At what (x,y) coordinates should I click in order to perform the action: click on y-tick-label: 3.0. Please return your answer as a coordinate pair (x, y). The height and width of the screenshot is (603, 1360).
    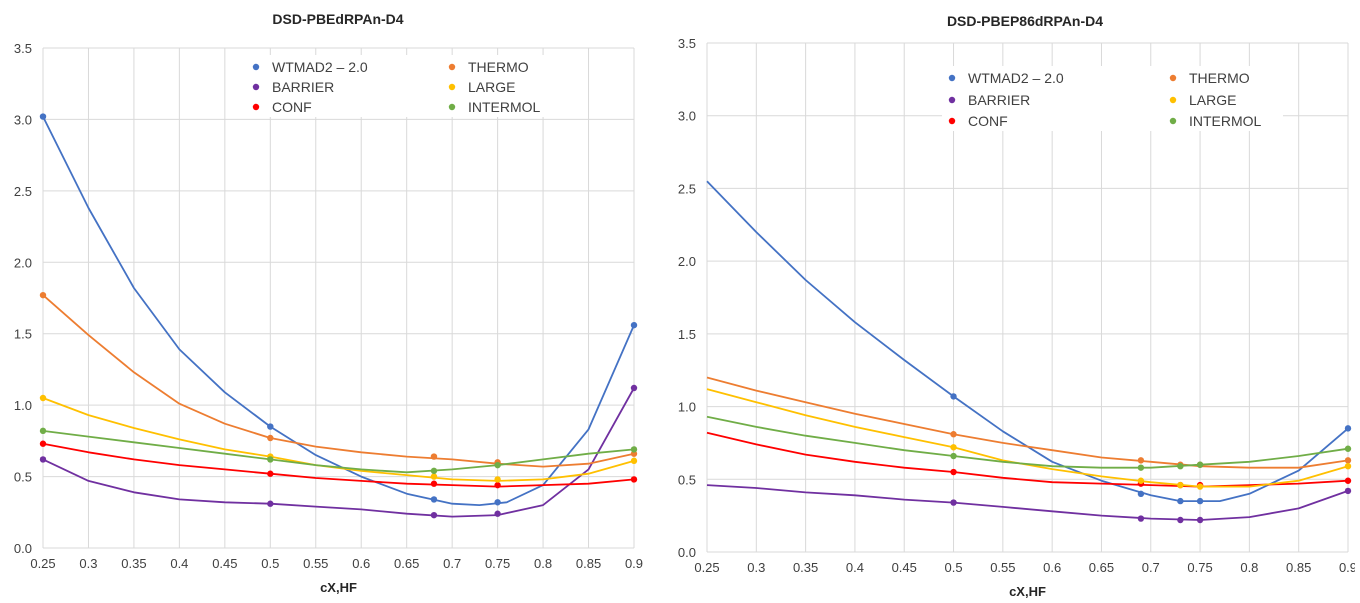
    Looking at the image, I should click on (23, 119).